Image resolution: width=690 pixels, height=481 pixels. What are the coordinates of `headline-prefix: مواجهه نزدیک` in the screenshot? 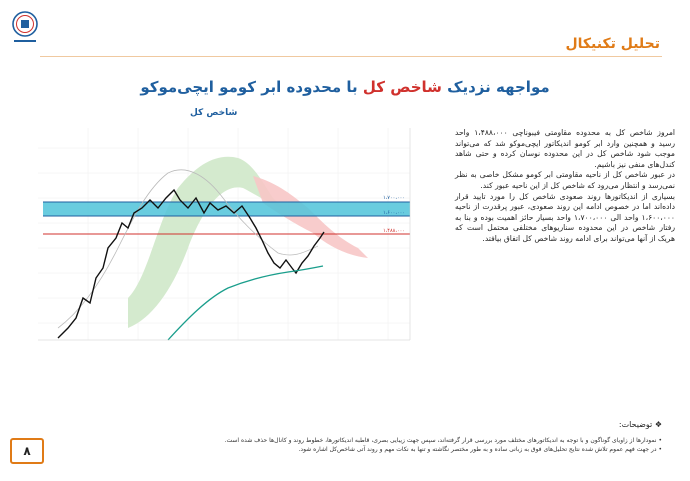 It's located at (495, 87).